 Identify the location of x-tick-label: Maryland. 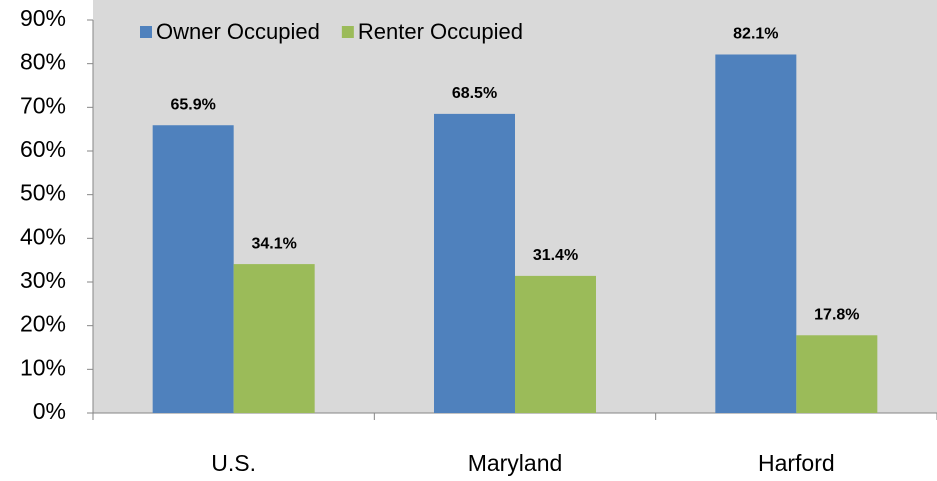
(515, 463).